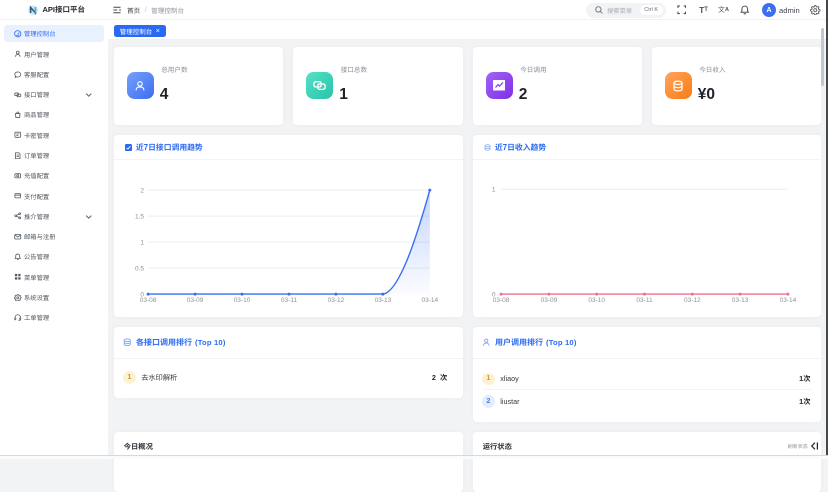 This screenshot has width=828, height=492. Describe the element at coordinates (138, 268) in the screenshot. I see `svg-text: 0.5` at that location.